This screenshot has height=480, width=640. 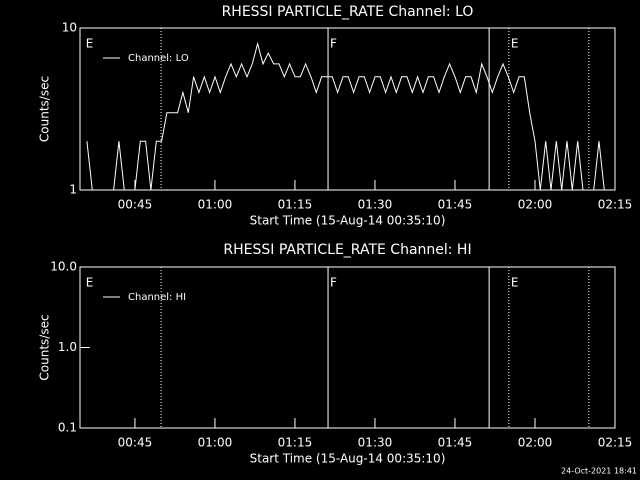 I want to click on legend-label: Channel: LO, so click(x=158, y=58).